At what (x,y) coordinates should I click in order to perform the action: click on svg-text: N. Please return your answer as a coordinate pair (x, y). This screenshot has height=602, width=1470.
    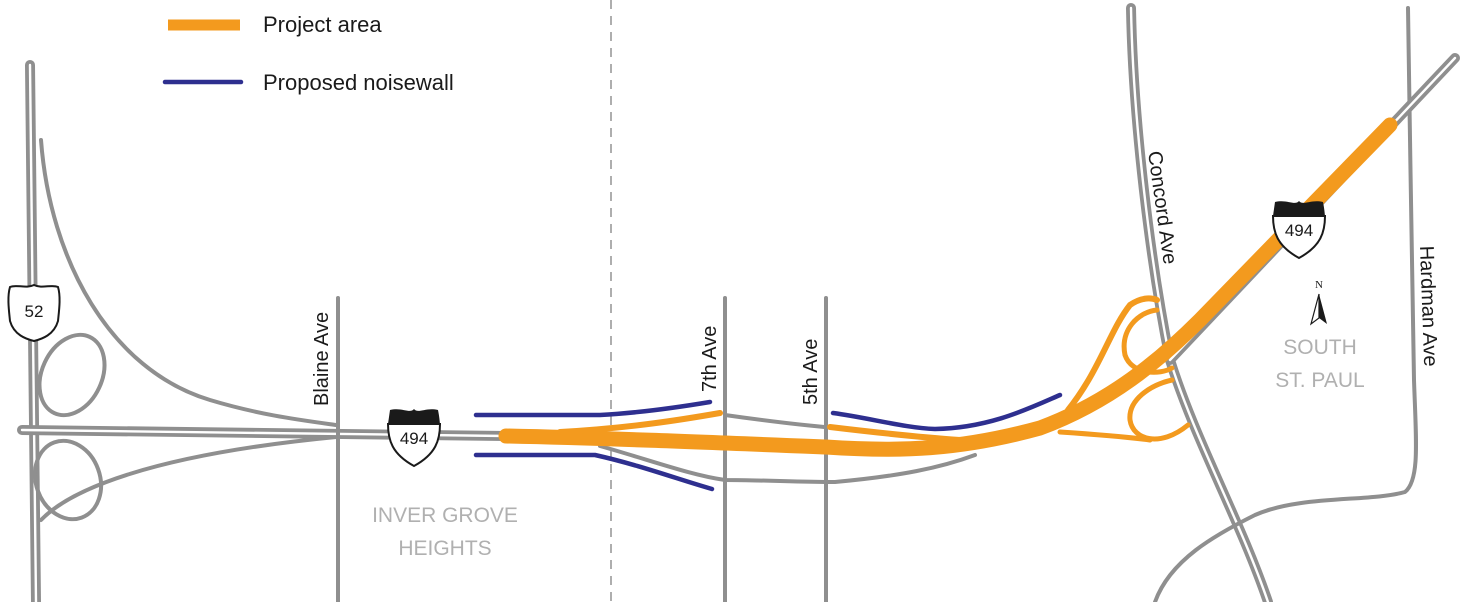
    Looking at the image, I should click on (1319, 285).